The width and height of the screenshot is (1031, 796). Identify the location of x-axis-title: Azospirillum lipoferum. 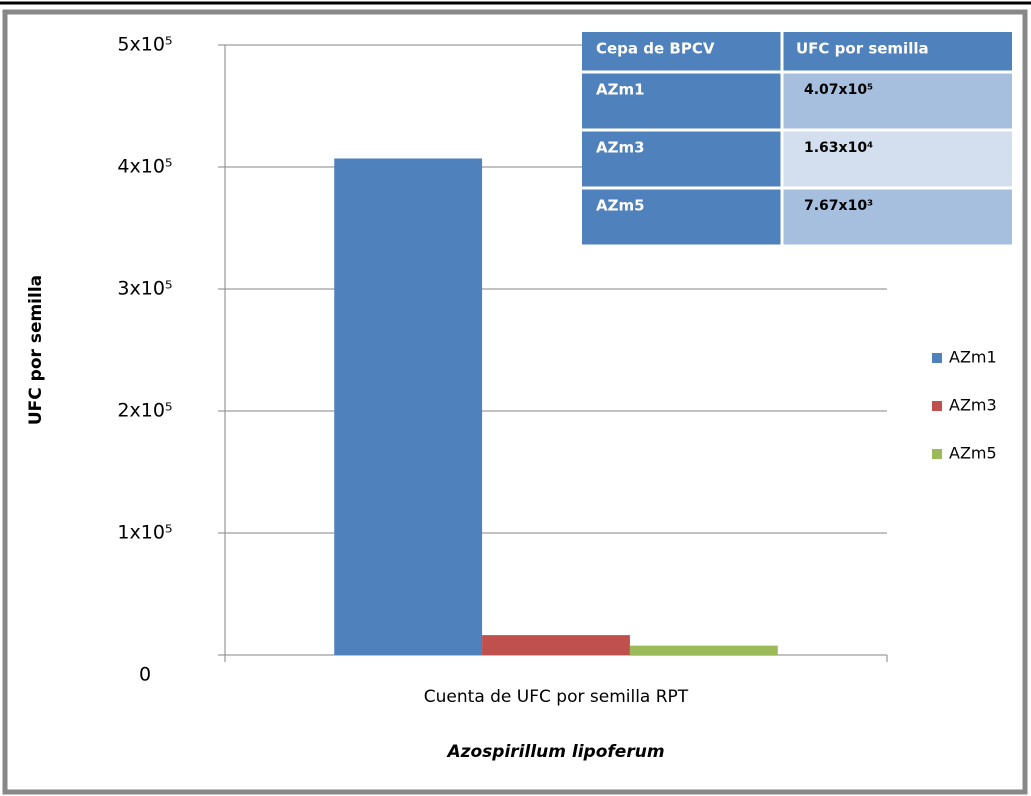
(554, 752).